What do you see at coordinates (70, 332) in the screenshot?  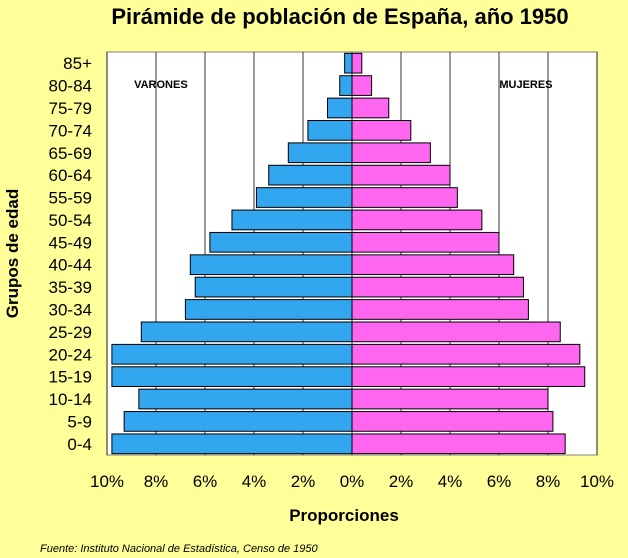 I see `y-tick-label: 25-29` at bounding box center [70, 332].